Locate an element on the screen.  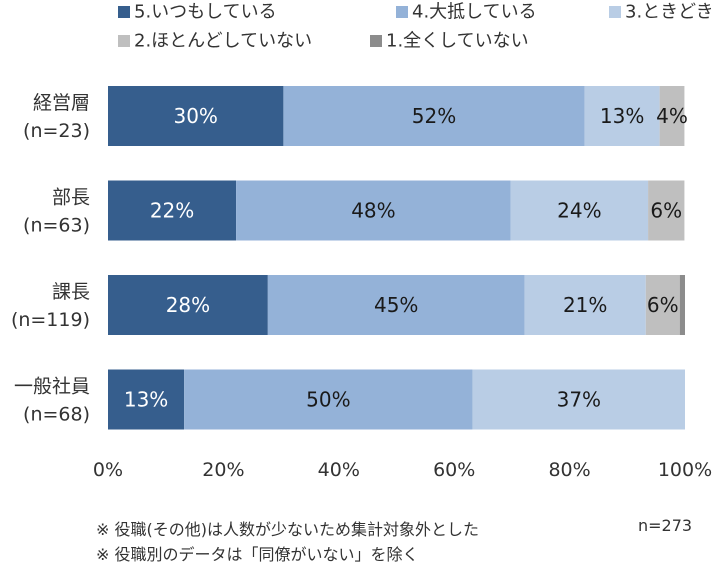
data-label-0-4: 4% is located at coordinates (672, 116).